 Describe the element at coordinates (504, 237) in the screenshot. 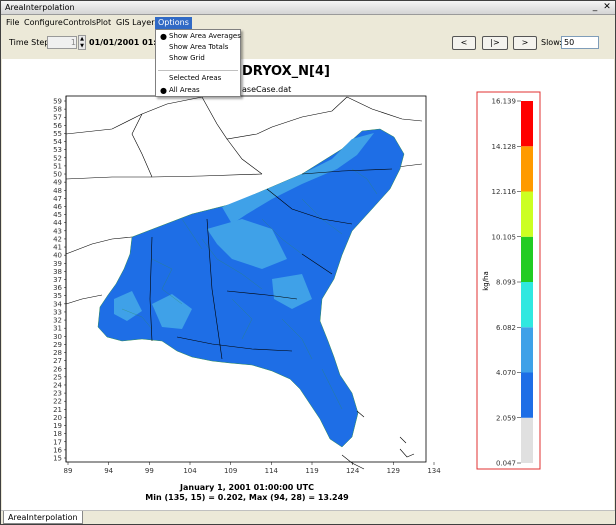

I see `legend-tick-label: 10.105` at that location.